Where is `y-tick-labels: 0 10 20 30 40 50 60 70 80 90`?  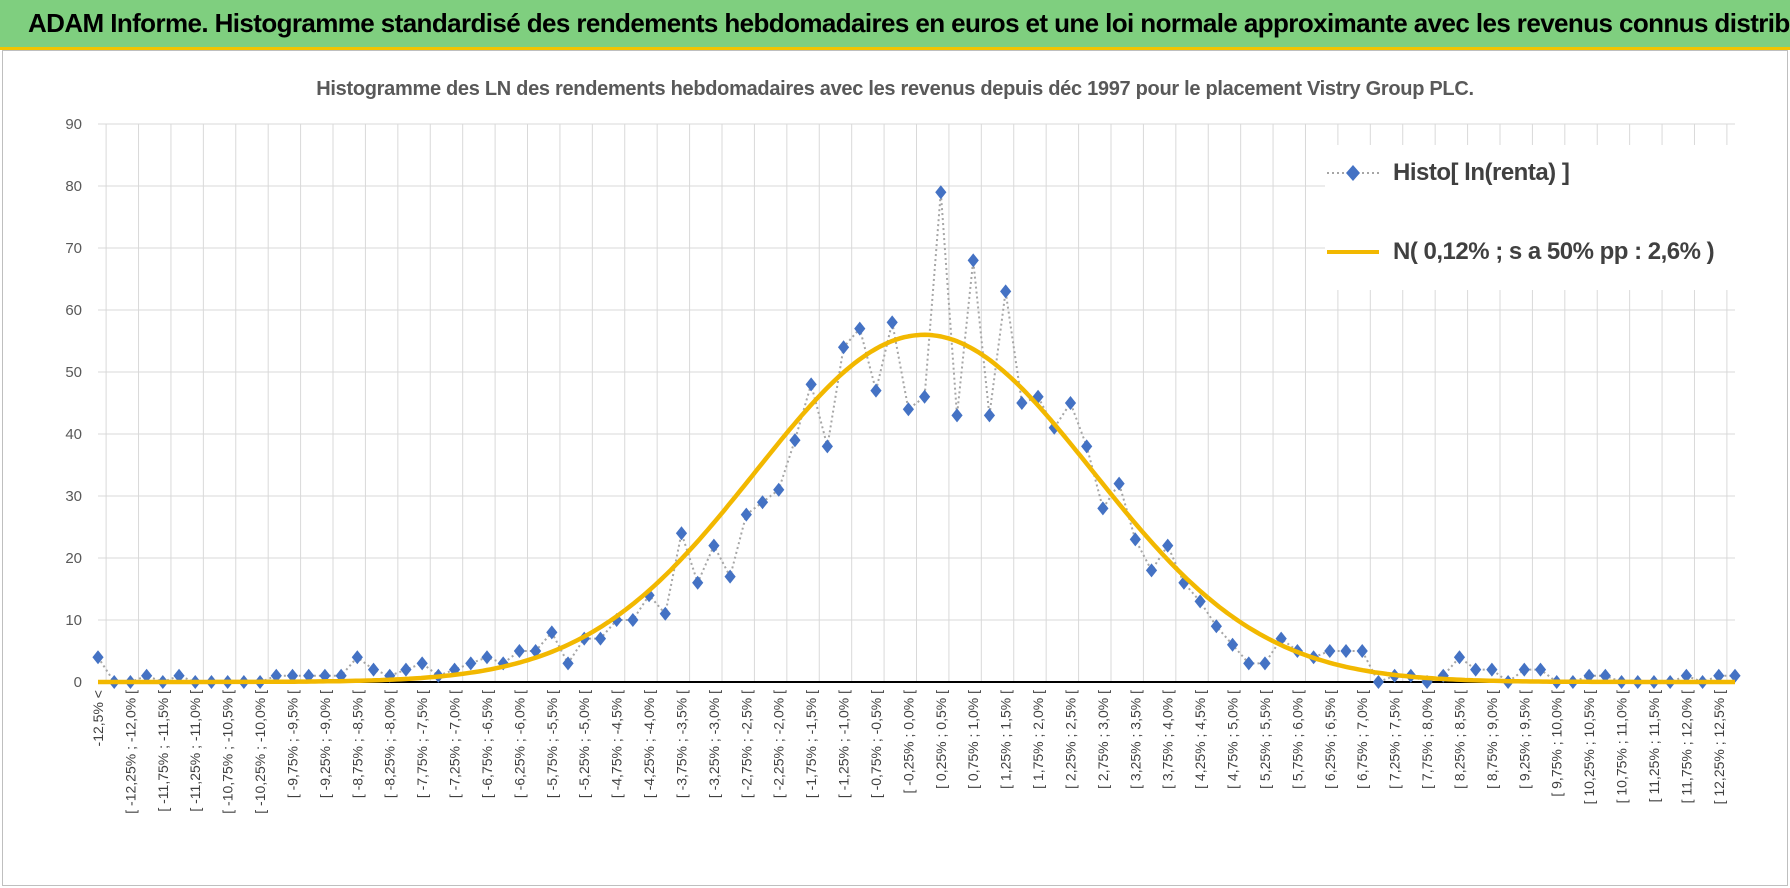
y-tick-labels: 0 10 20 30 40 50 60 70 80 90 is located at coordinates (73, 403).